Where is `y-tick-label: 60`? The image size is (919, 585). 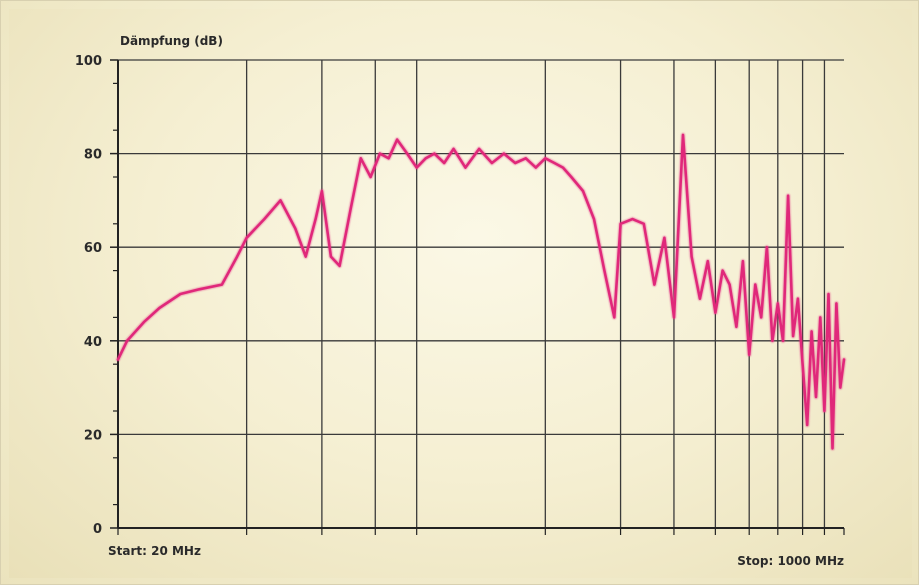 y-tick-label: 60 is located at coordinates (93, 248).